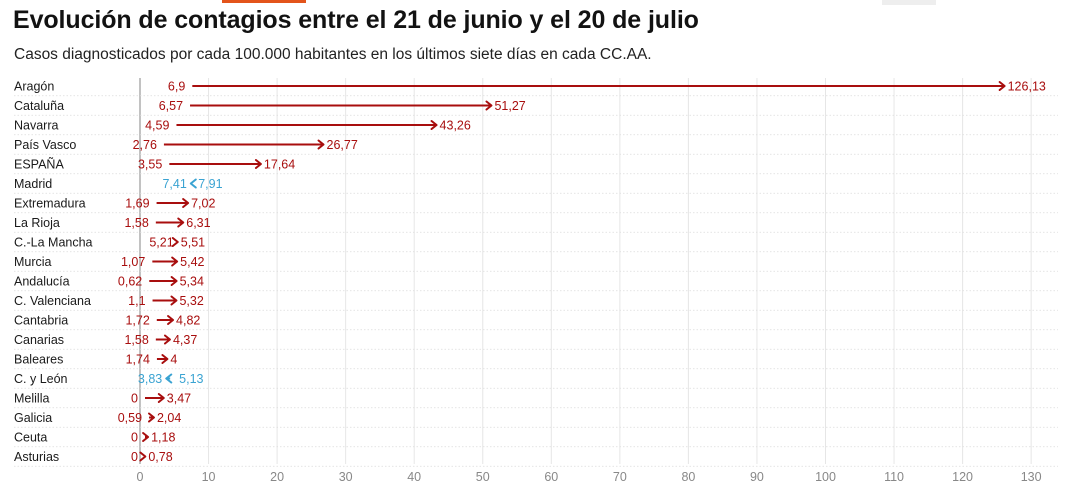  What do you see at coordinates (455, 126) in the screenshot?
I see `end-value-label: 43,26` at bounding box center [455, 126].